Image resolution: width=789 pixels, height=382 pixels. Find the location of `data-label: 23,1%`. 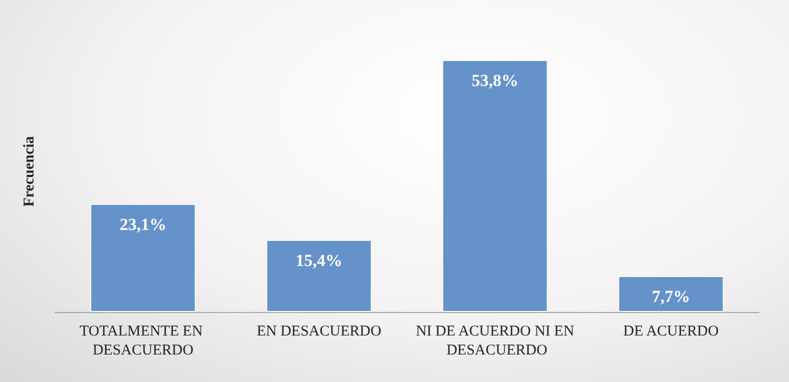

data-label: 23,1% is located at coordinates (143, 224).